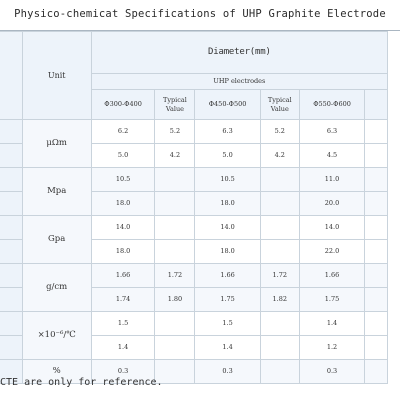 The height and width of the screenshot is (400, 400). What do you see at coordinates (175, 299) in the screenshot?
I see `value-cell: 1.80` at bounding box center [175, 299].